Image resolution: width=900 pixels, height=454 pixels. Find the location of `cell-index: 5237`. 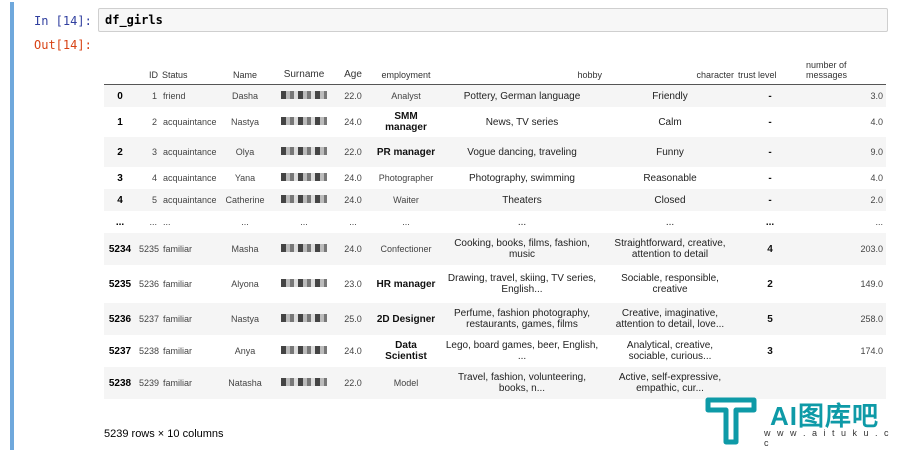

cell-index: 5237 is located at coordinates (120, 351).